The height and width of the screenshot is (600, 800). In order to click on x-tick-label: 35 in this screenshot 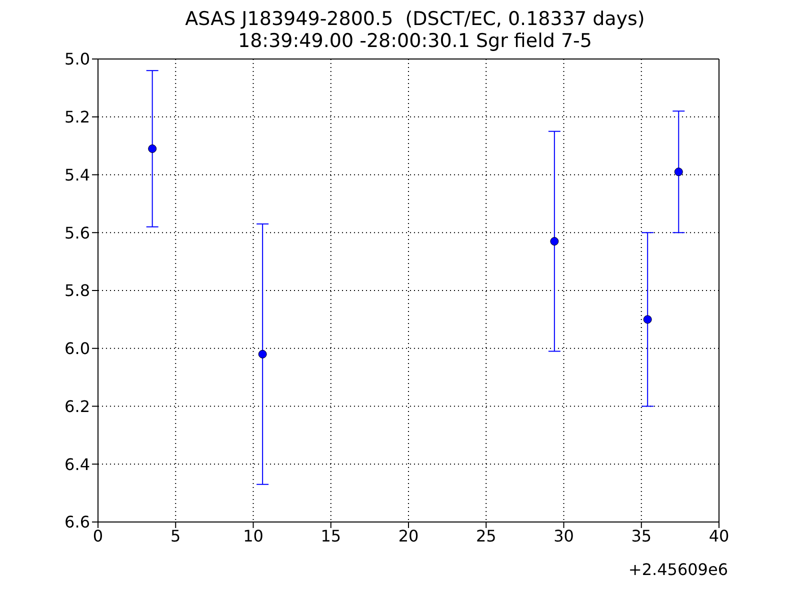, I will do `click(641, 536)`.